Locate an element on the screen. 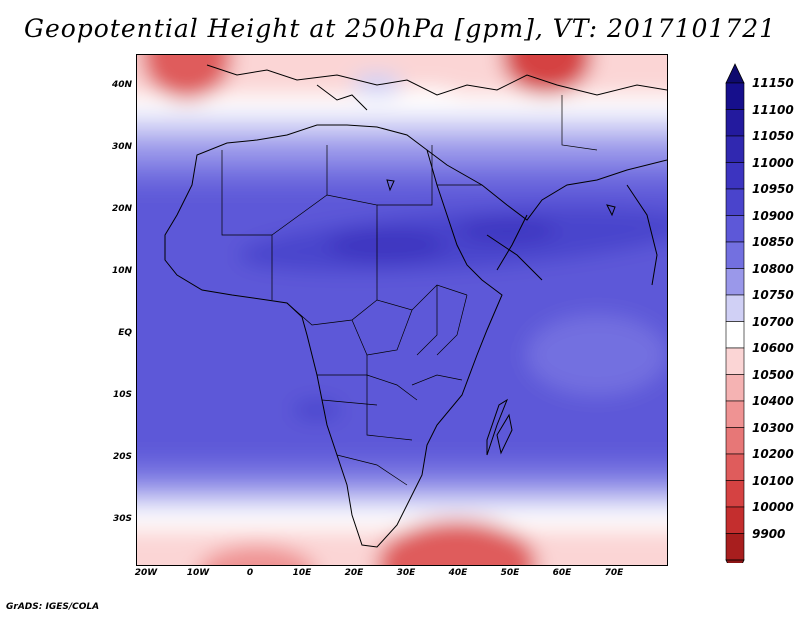 The width and height of the screenshot is (800, 618). lat-label-30n: 30N is located at coordinates (121, 147).